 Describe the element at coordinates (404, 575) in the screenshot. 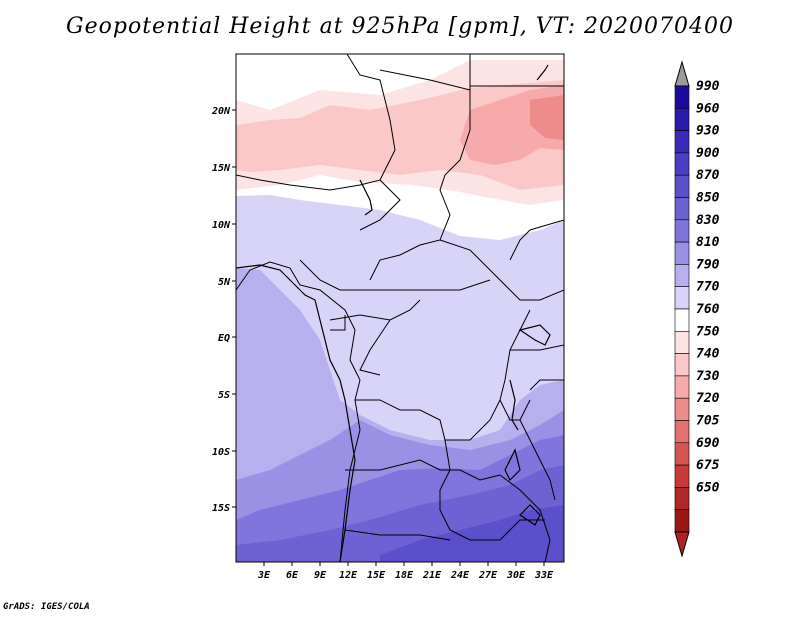

I see `lon-tick-label: 18E` at that location.